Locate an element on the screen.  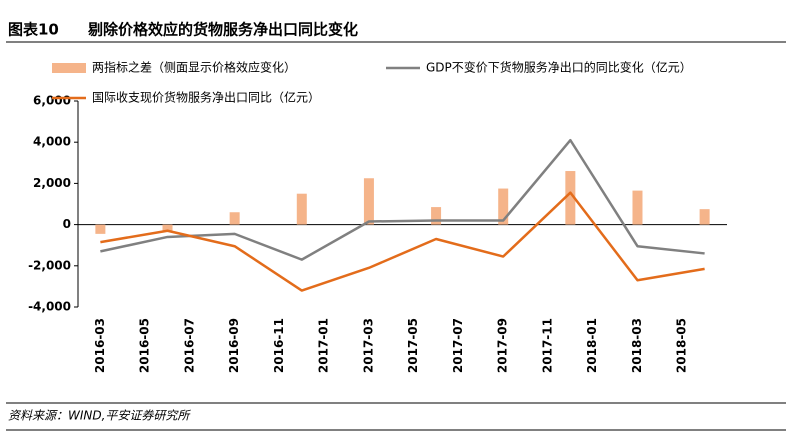
x-tick-label: 2018-01 is located at coordinates (592, 345).